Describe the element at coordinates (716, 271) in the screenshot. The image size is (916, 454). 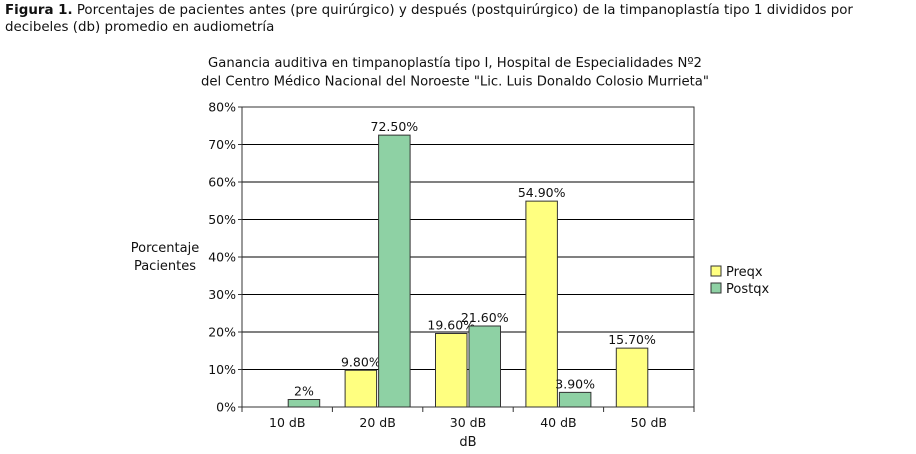
I see `legend-swatch-preqx` at that location.